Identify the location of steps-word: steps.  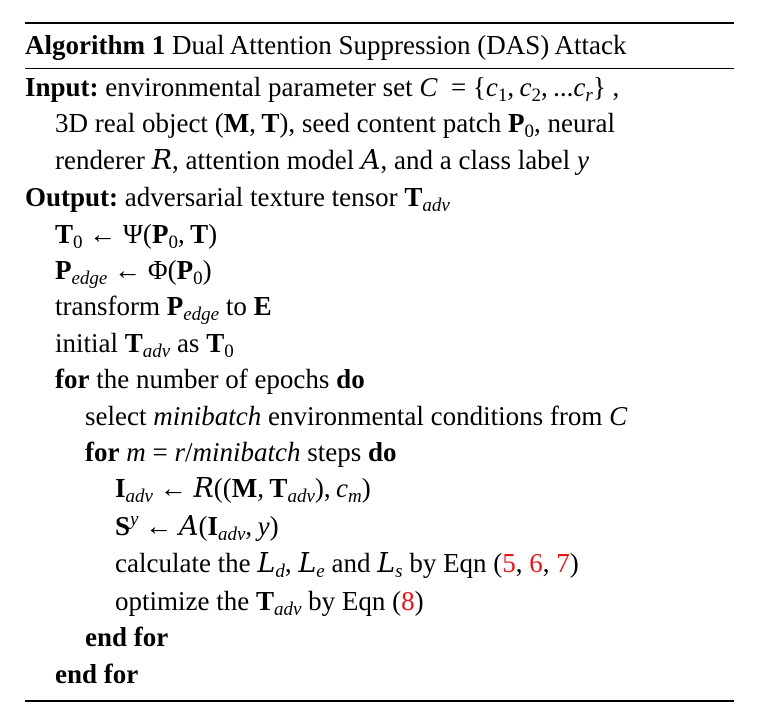
(334, 452).